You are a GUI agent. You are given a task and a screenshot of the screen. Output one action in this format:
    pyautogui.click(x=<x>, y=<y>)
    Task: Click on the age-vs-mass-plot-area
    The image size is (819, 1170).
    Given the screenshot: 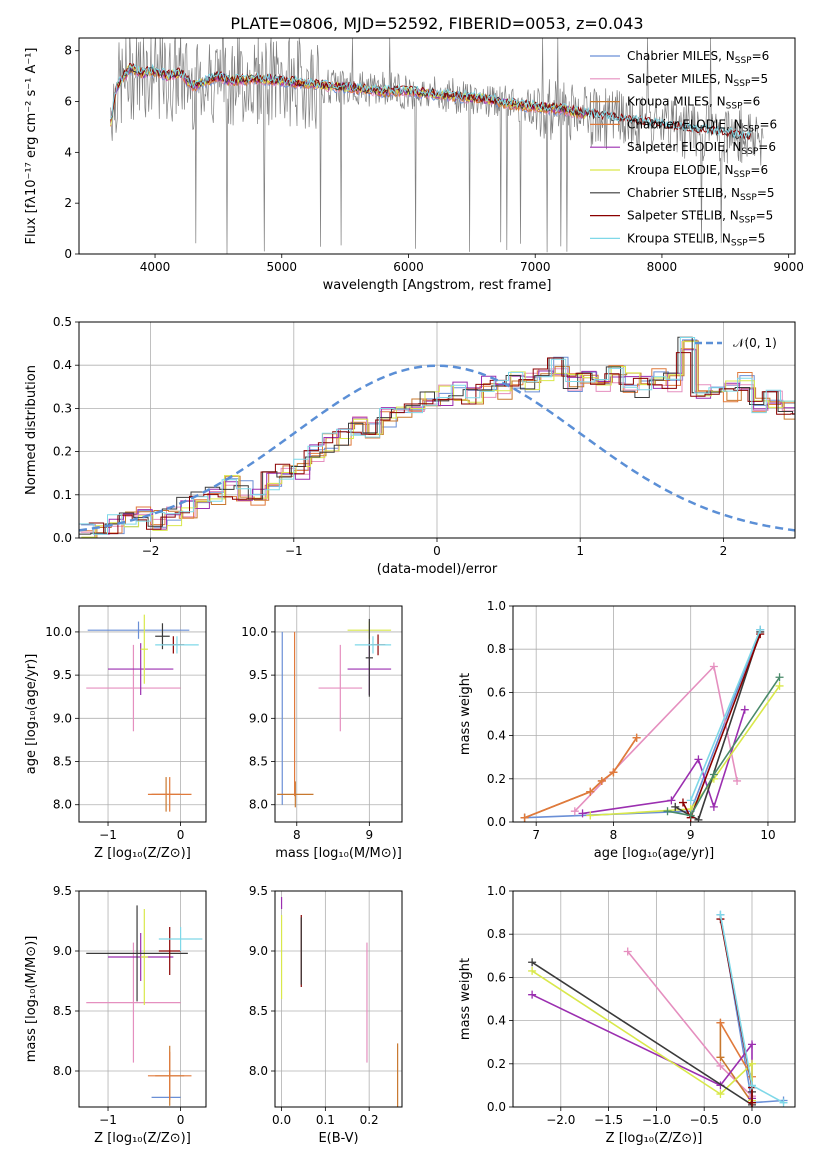 What is the action you would take?
    pyautogui.click(x=334, y=713)
    